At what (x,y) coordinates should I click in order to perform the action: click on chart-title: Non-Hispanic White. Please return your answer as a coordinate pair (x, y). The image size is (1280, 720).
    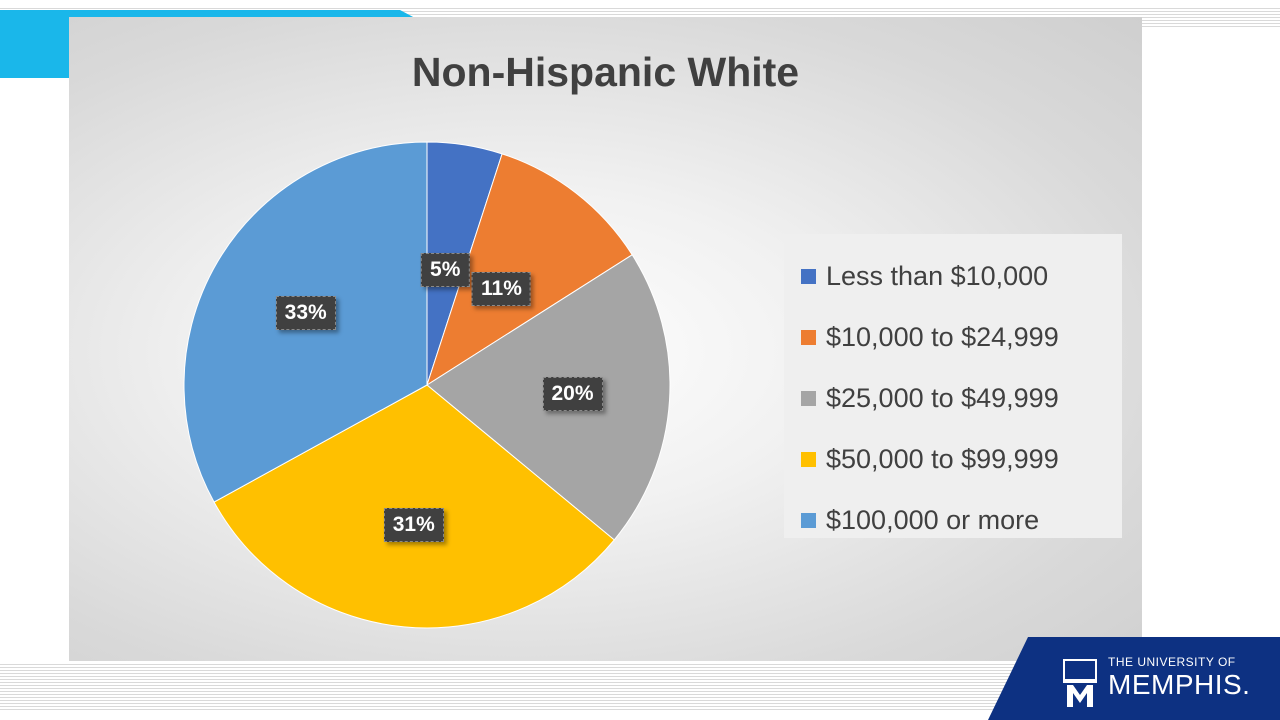
    Looking at the image, I should click on (605, 72).